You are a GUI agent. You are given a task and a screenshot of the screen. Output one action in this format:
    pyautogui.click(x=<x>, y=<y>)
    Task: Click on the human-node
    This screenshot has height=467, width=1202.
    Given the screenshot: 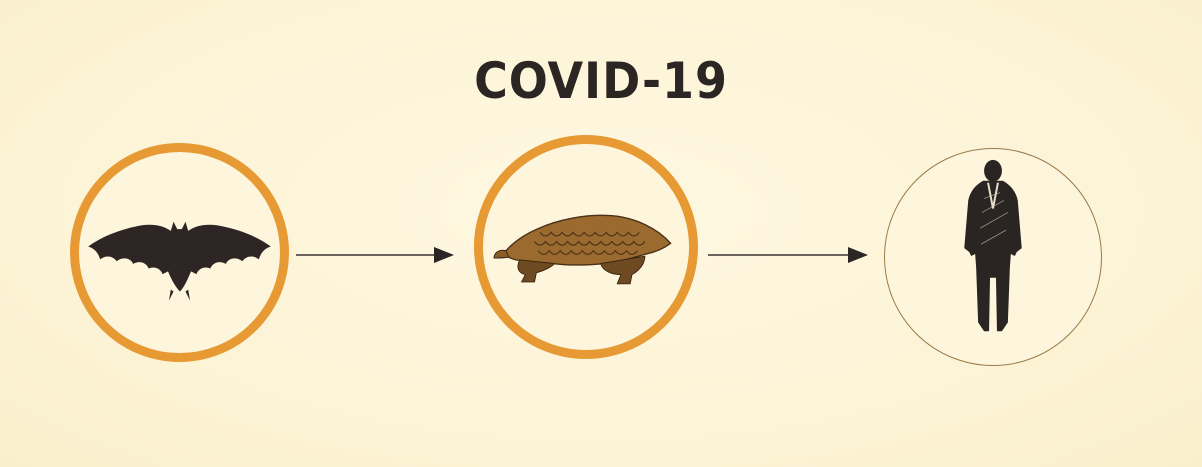 What is the action you would take?
    pyautogui.click(x=993, y=257)
    